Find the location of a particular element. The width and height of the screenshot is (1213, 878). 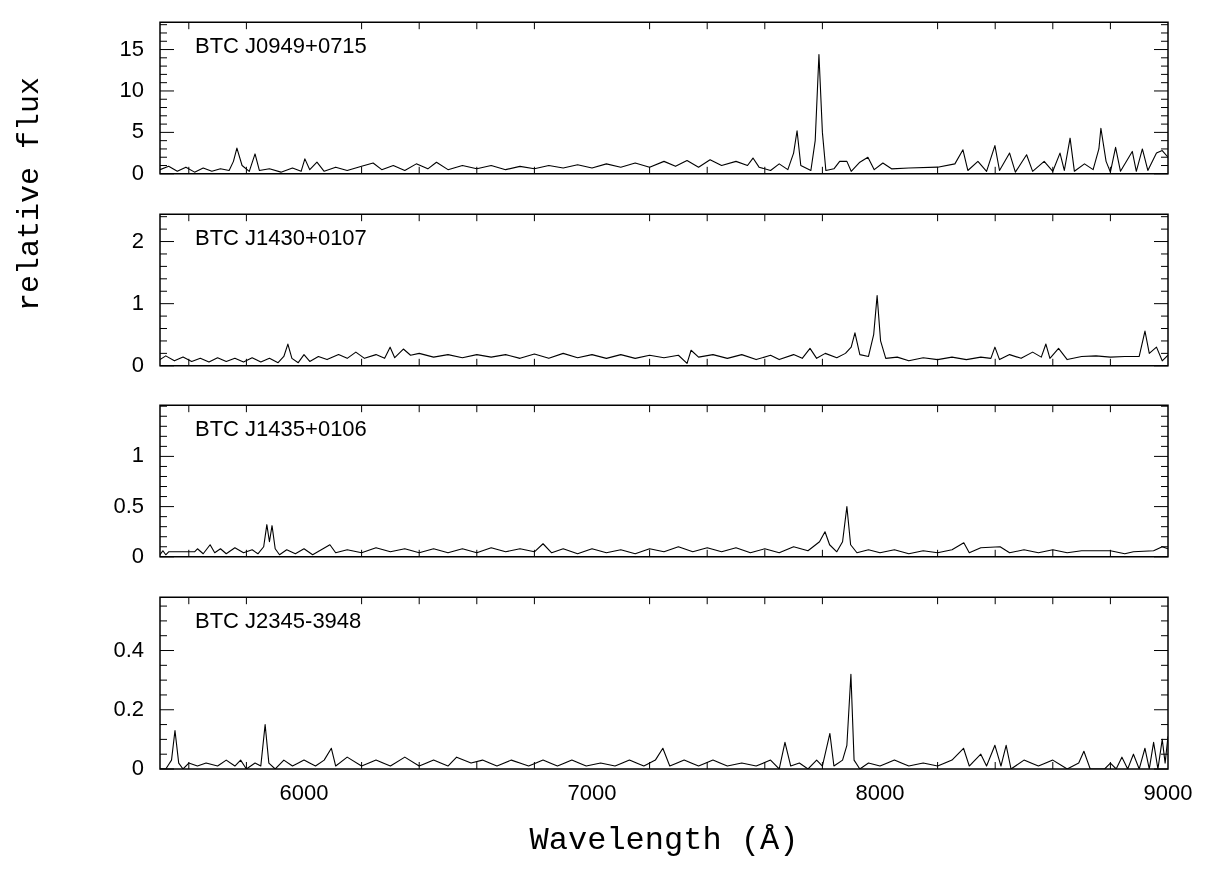

y-tick-label: 10 is located at coordinates (131, 90).